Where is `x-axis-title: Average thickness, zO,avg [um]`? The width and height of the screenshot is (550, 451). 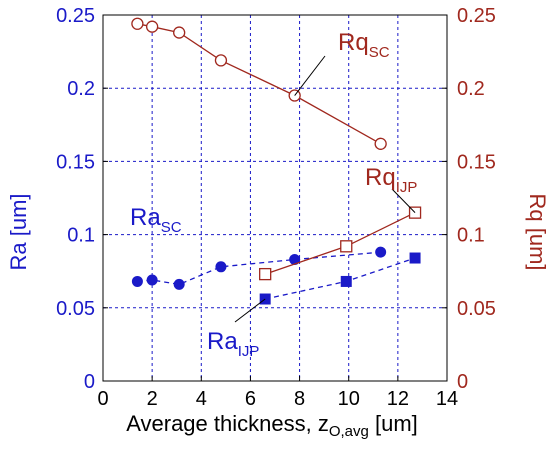
x-axis-title: Average thickness, zO,avg [um] is located at coordinates (272, 425).